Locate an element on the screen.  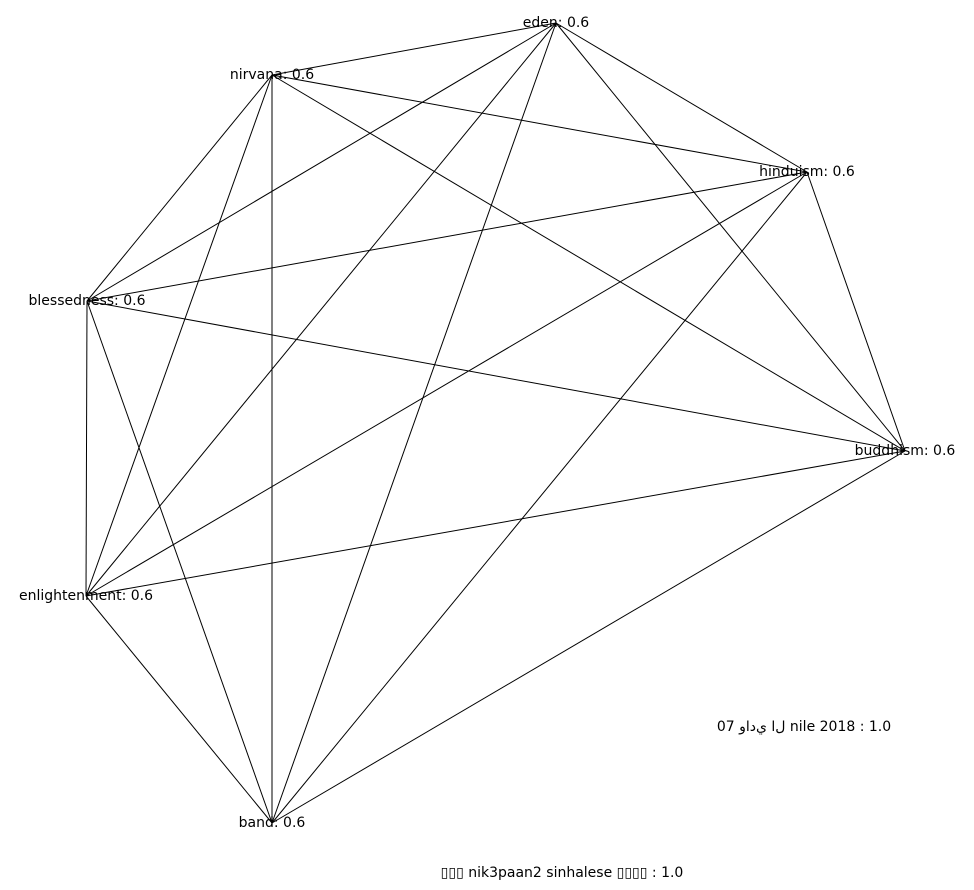
node-label-eden: eden: 0.6 is located at coordinates (556, 22).